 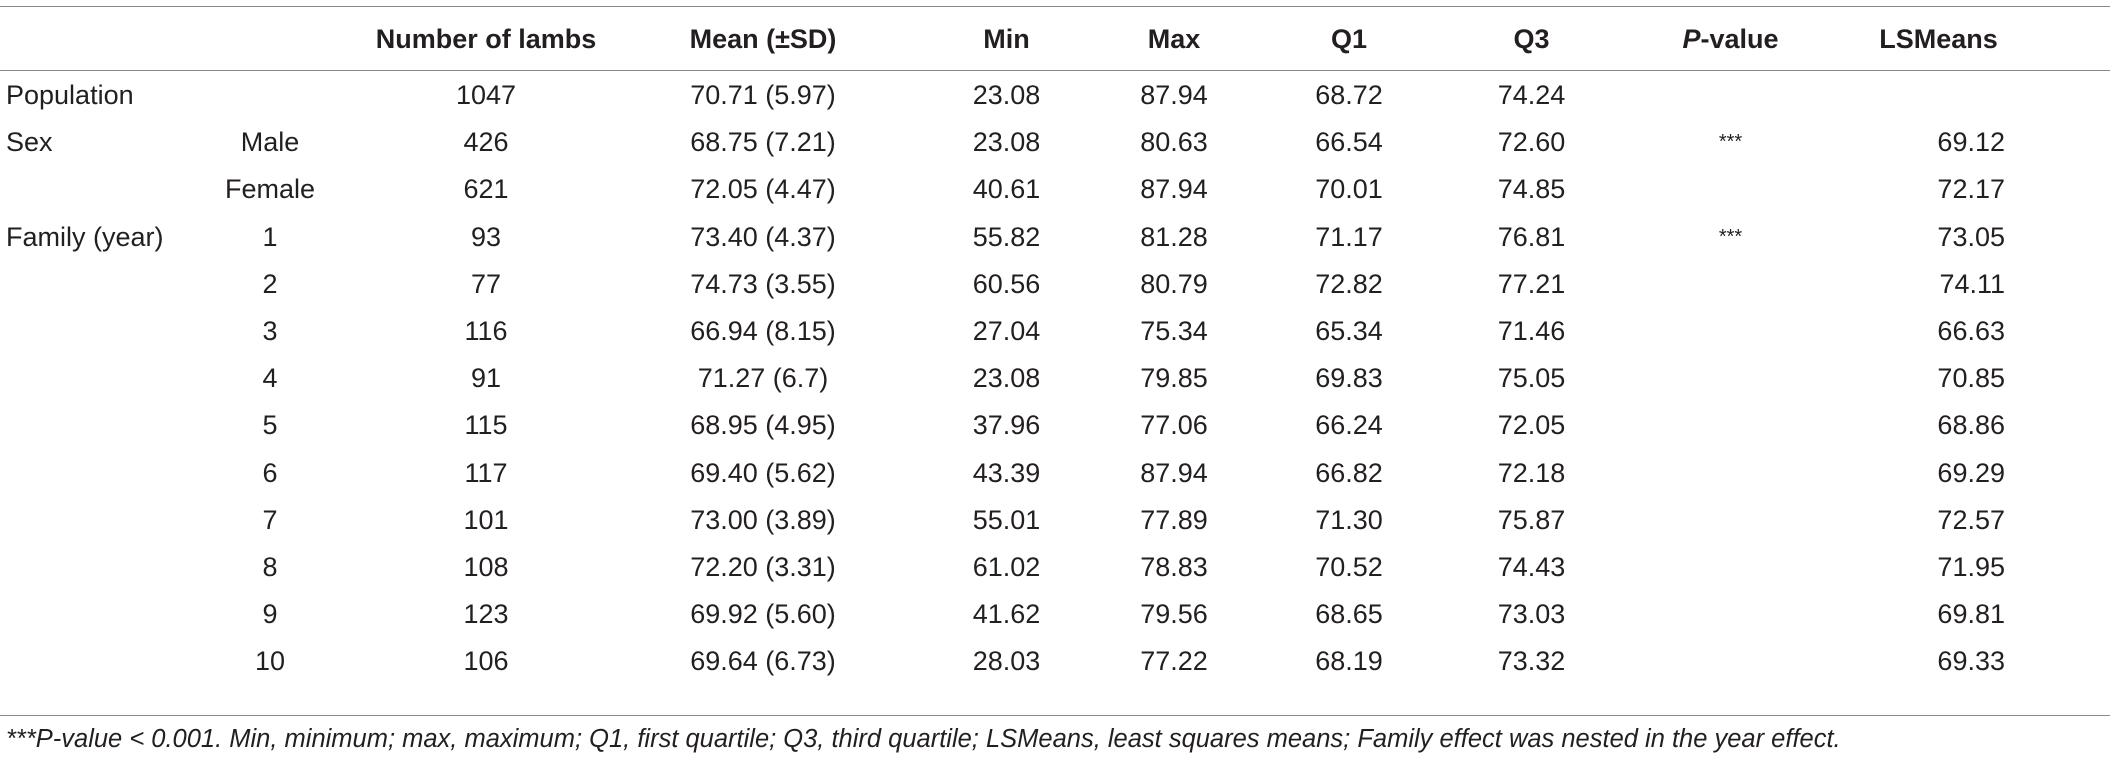 I want to click on cell-mean-sd: 72.20 (3.31), so click(x=763, y=566).